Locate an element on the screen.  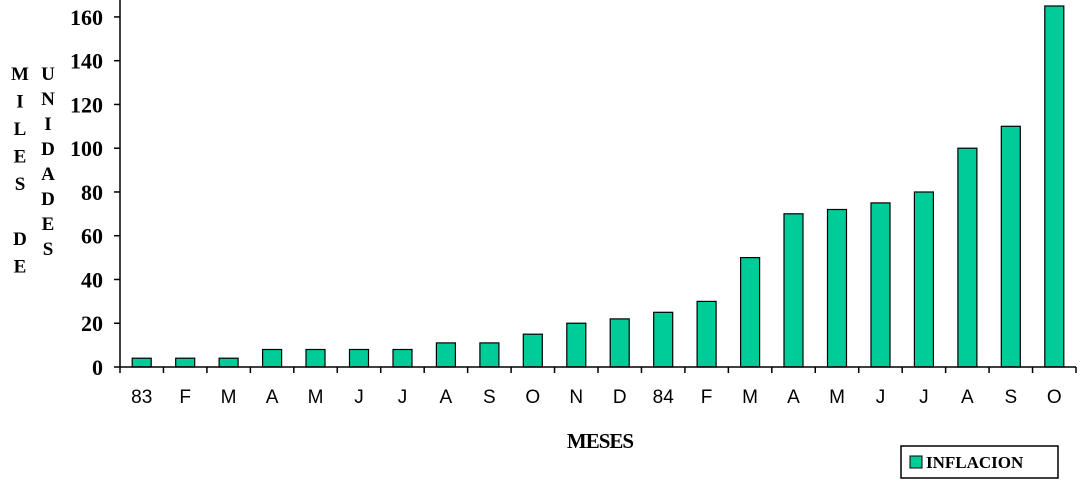
y-title-col2-letter-7: S is located at coordinates (48, 249).